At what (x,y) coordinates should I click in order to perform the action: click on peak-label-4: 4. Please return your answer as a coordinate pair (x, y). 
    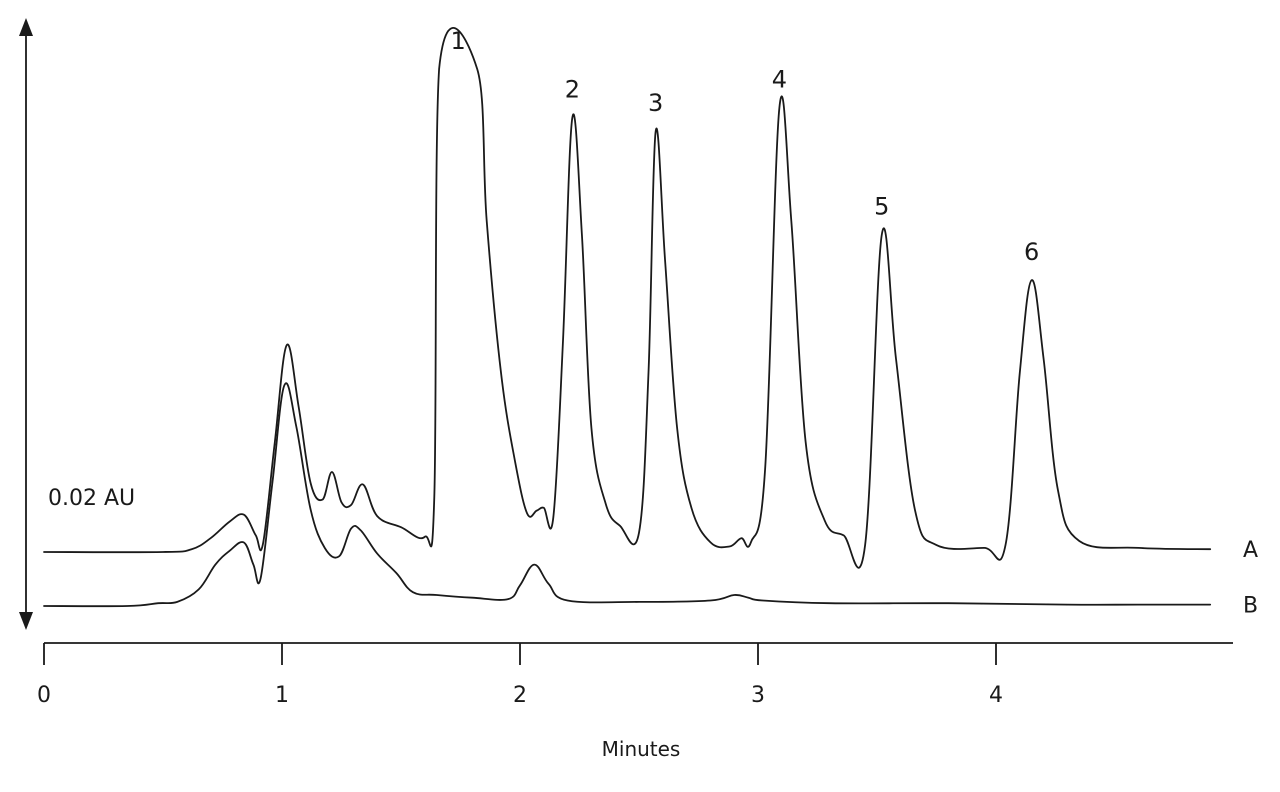
    Looking at the image, I should click on (779, 80).